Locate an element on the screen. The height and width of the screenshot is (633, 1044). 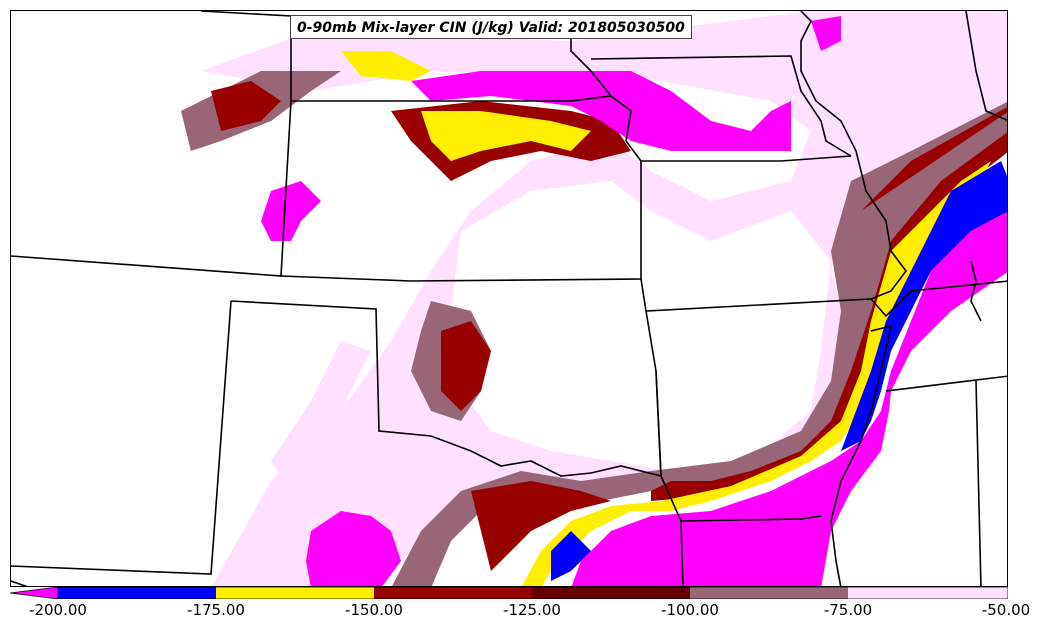
cin-band-blue-e is located at coordinates (924, 306).